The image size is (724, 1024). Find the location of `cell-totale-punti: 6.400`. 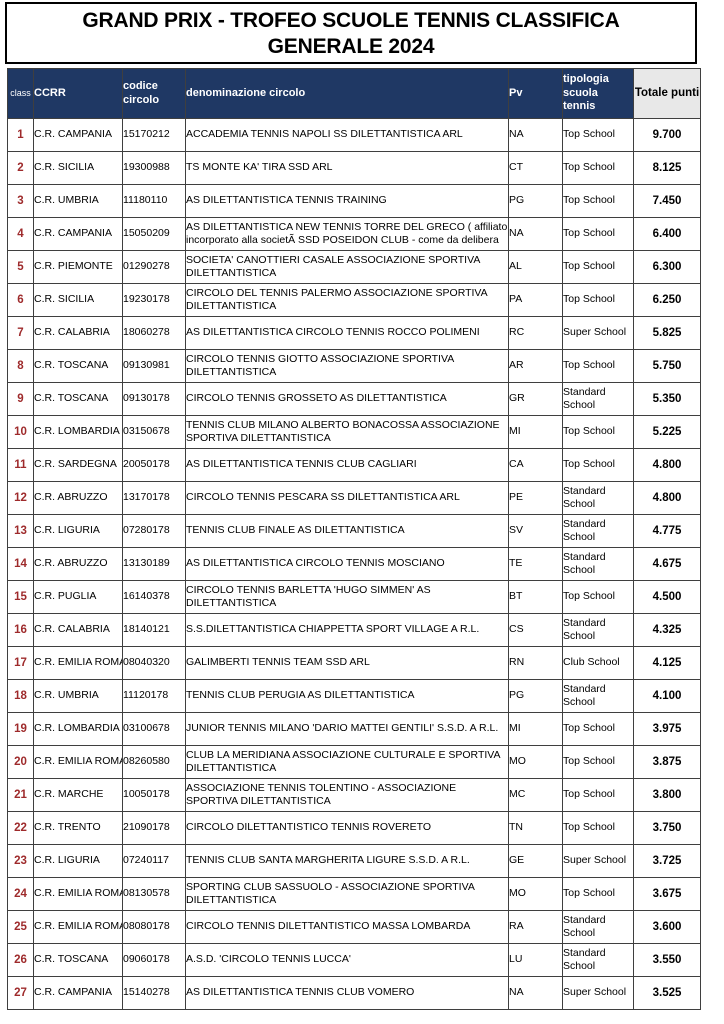

cell-totale-punti: 6.400 is located at coordinates (667, 234).